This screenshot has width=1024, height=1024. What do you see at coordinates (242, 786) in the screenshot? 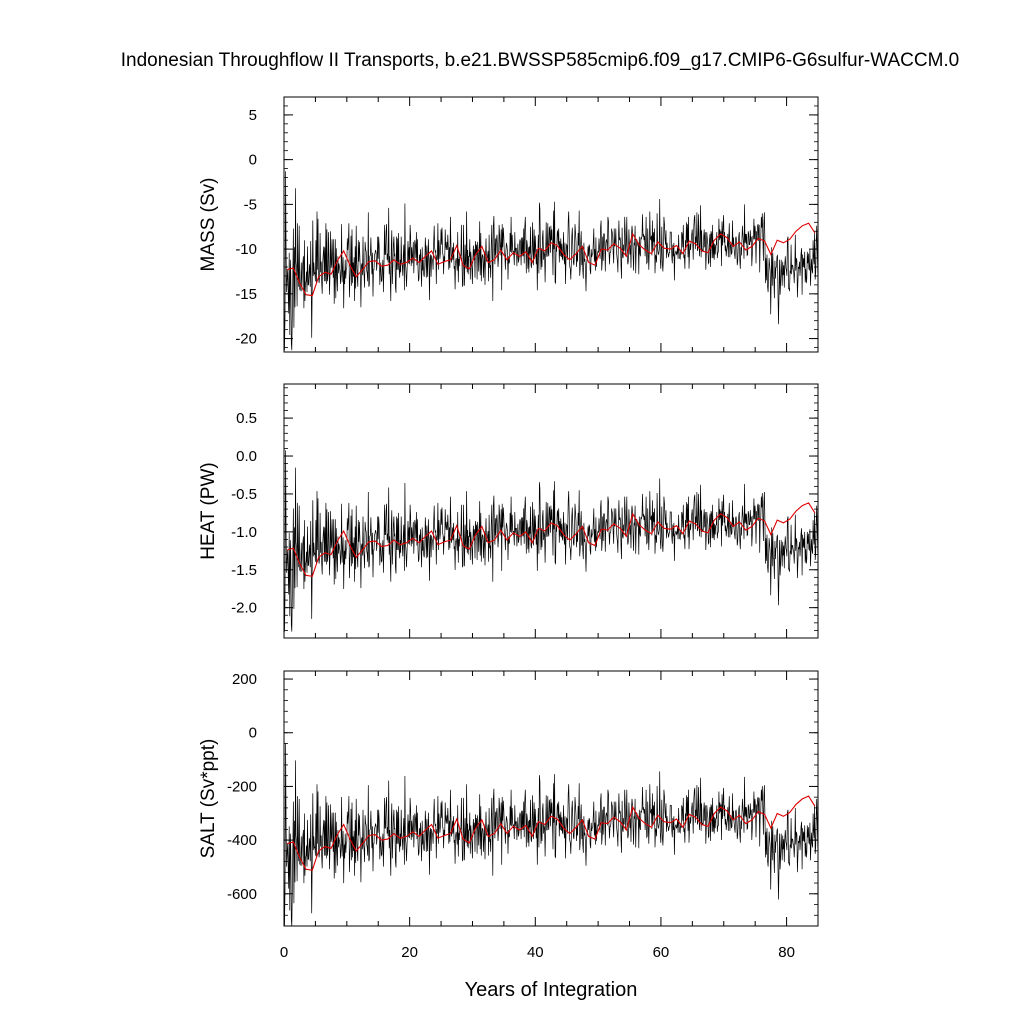
I see `y-tick-label: -200` at bounding box center [242, 786].